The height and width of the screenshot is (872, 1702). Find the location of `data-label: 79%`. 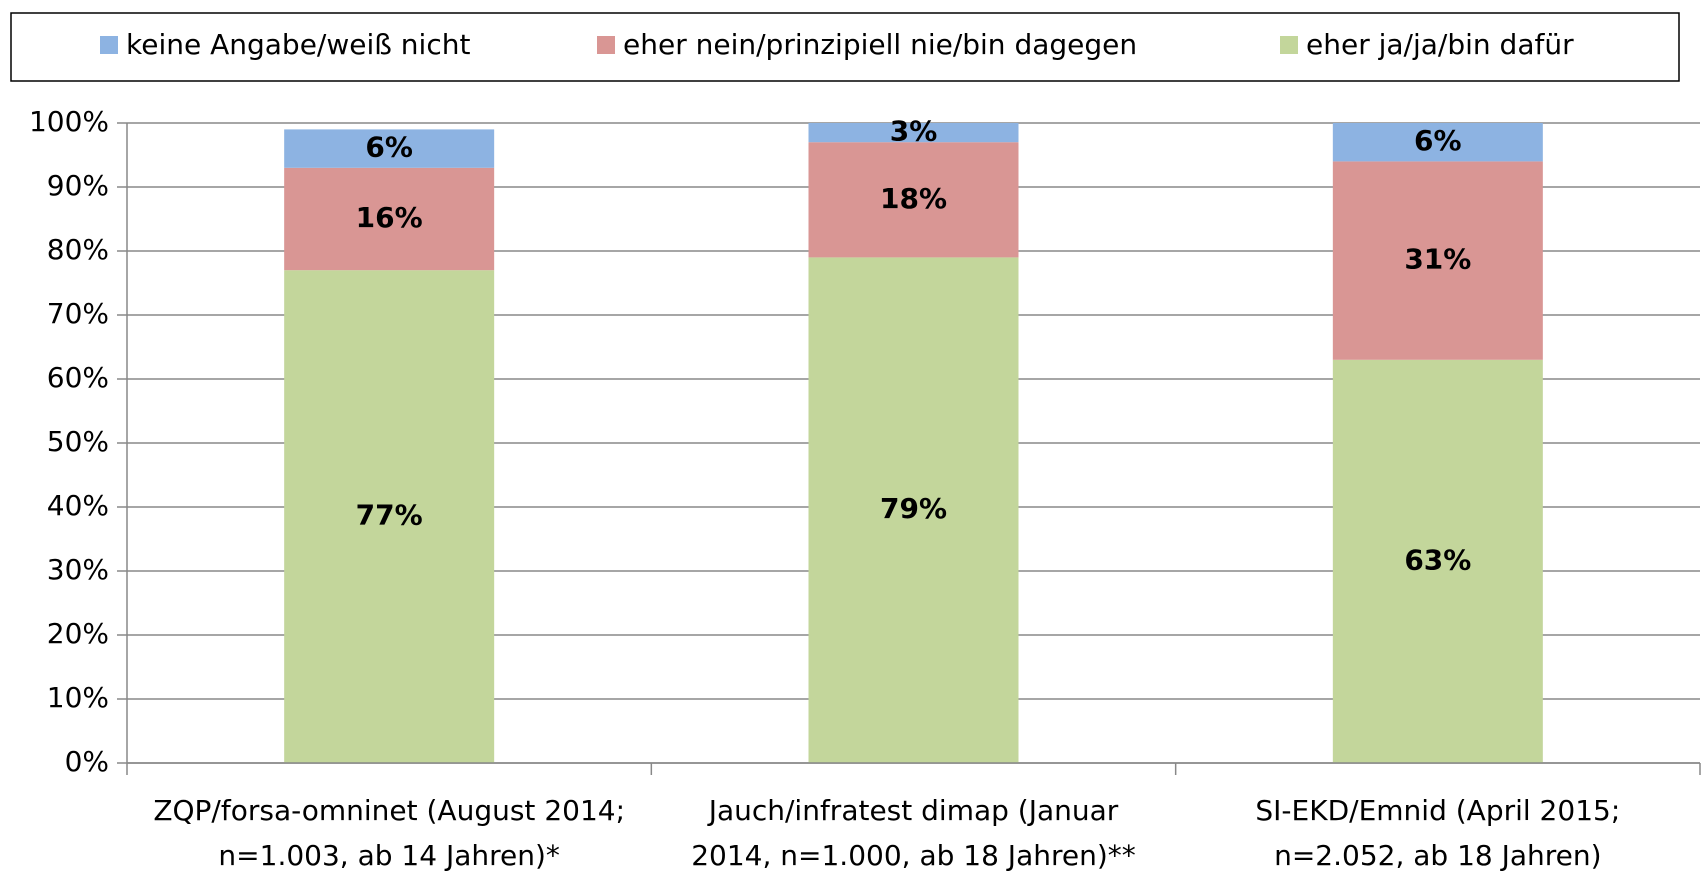

data-label: 79% is located at coordinates (913, 508).